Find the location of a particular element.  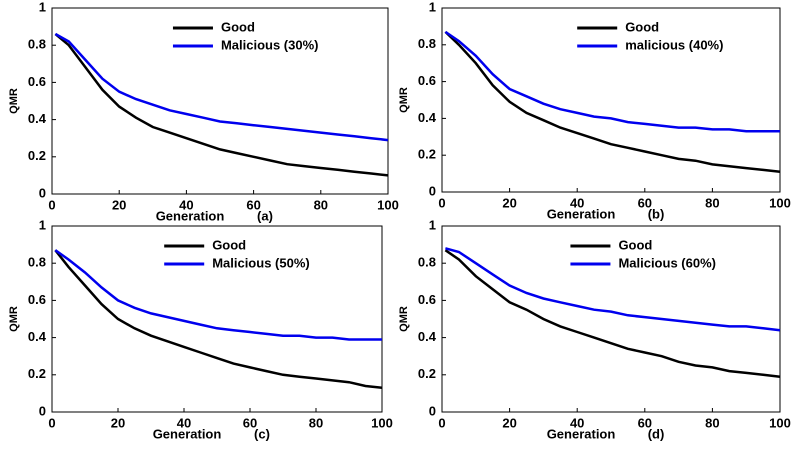

legend-label: Malicious (60%) is located at coordinates (667, 262).